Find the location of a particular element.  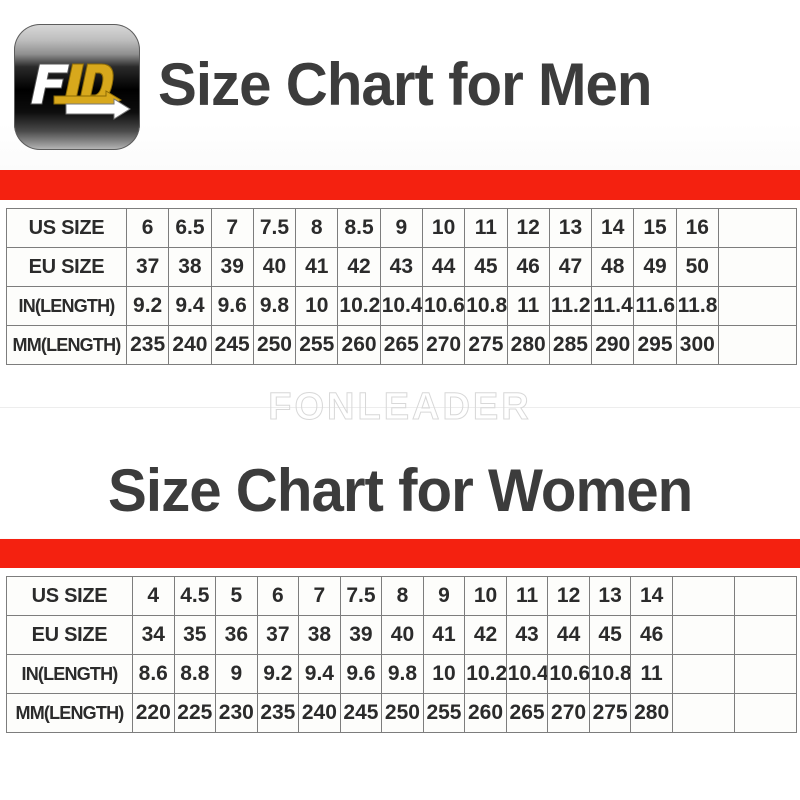

women-header: Size Chart for Women is located at coordinates (400, 491).